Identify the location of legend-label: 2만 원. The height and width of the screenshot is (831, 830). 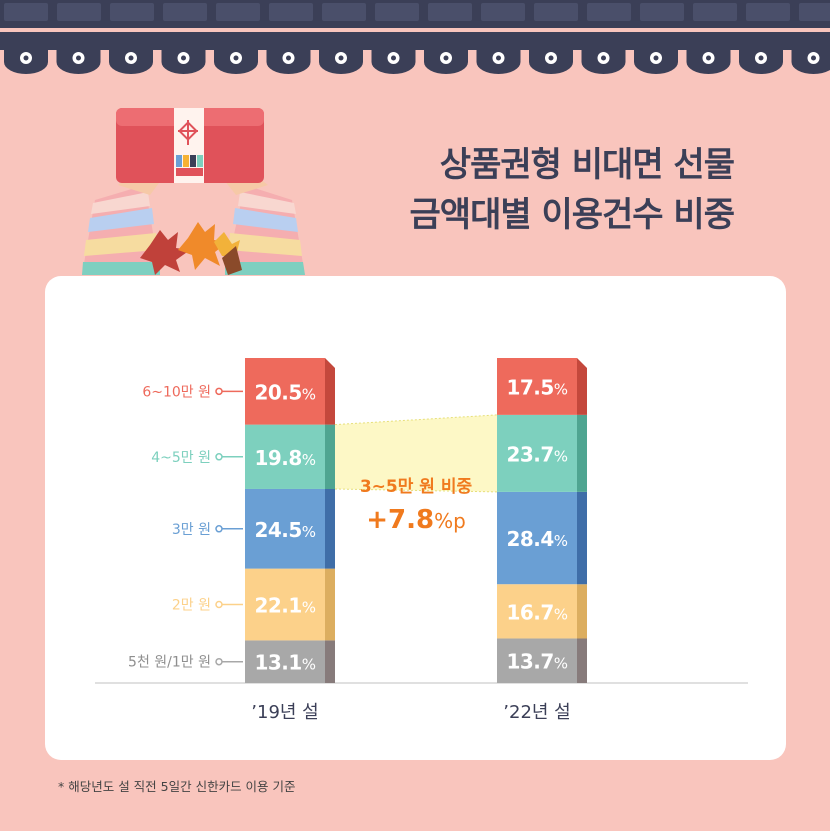
(191, 606).